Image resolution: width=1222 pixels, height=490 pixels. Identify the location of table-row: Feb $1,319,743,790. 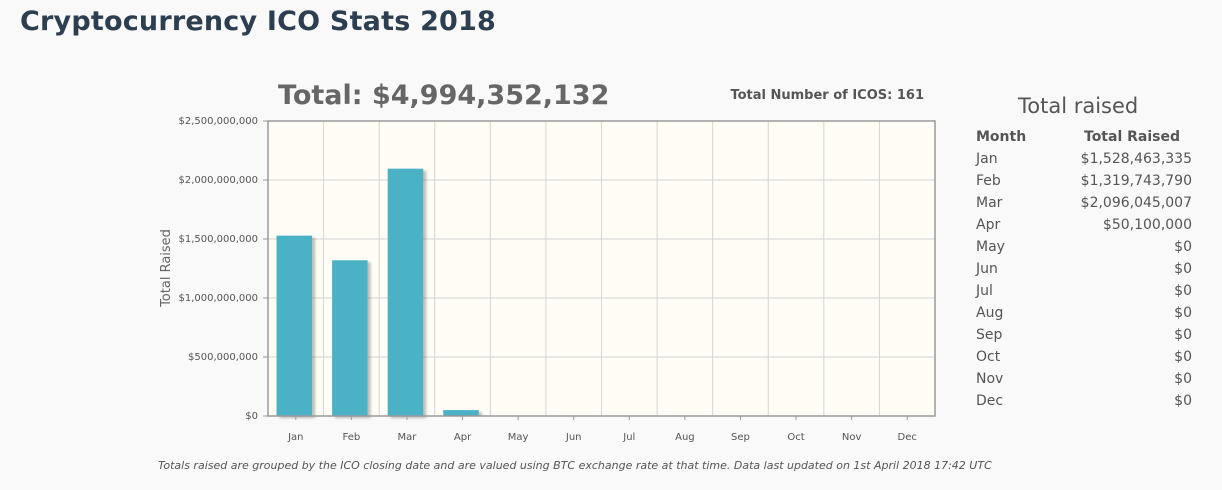
(1083, 181).